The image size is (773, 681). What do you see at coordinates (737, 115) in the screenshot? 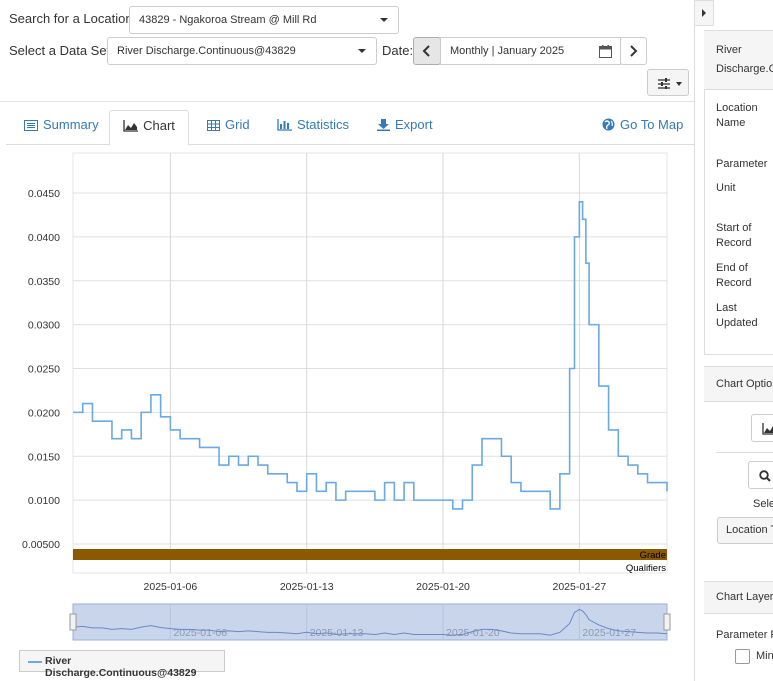
I see `field-location-name: Location Name` at bounding box center [737, 115].